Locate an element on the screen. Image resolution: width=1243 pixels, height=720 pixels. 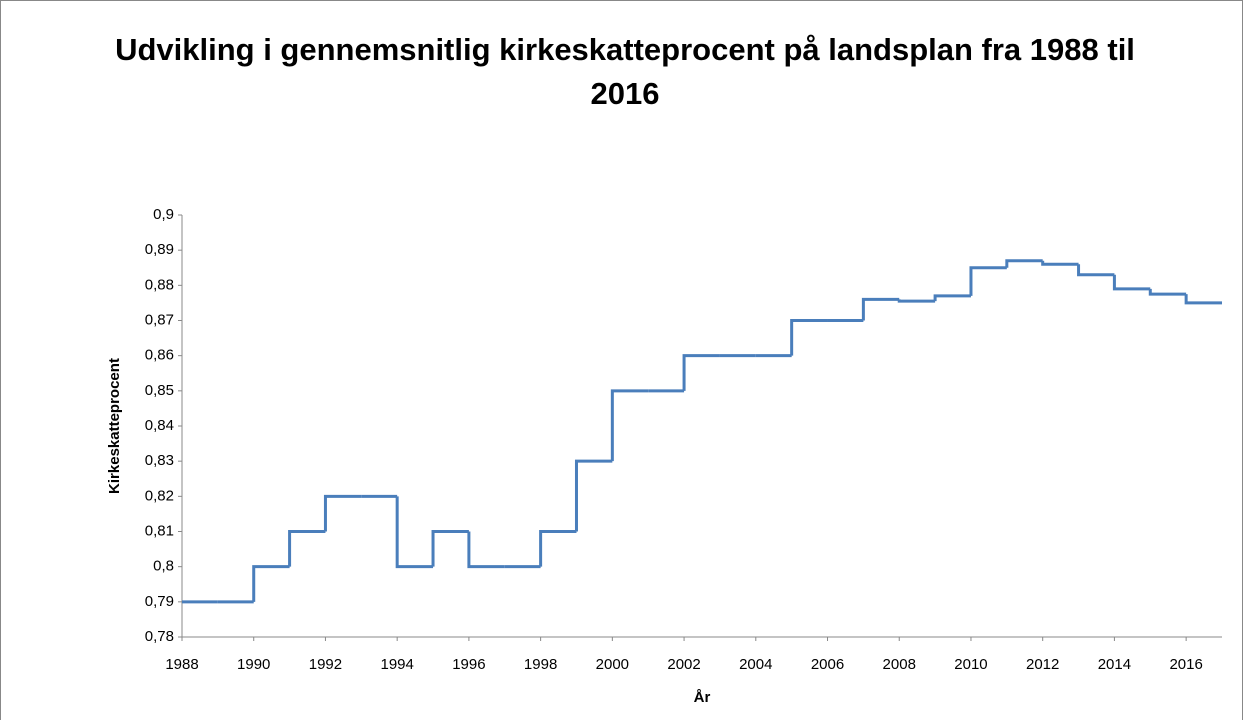
y-tick-label: 0,87 is located at coordinates (159, 319).